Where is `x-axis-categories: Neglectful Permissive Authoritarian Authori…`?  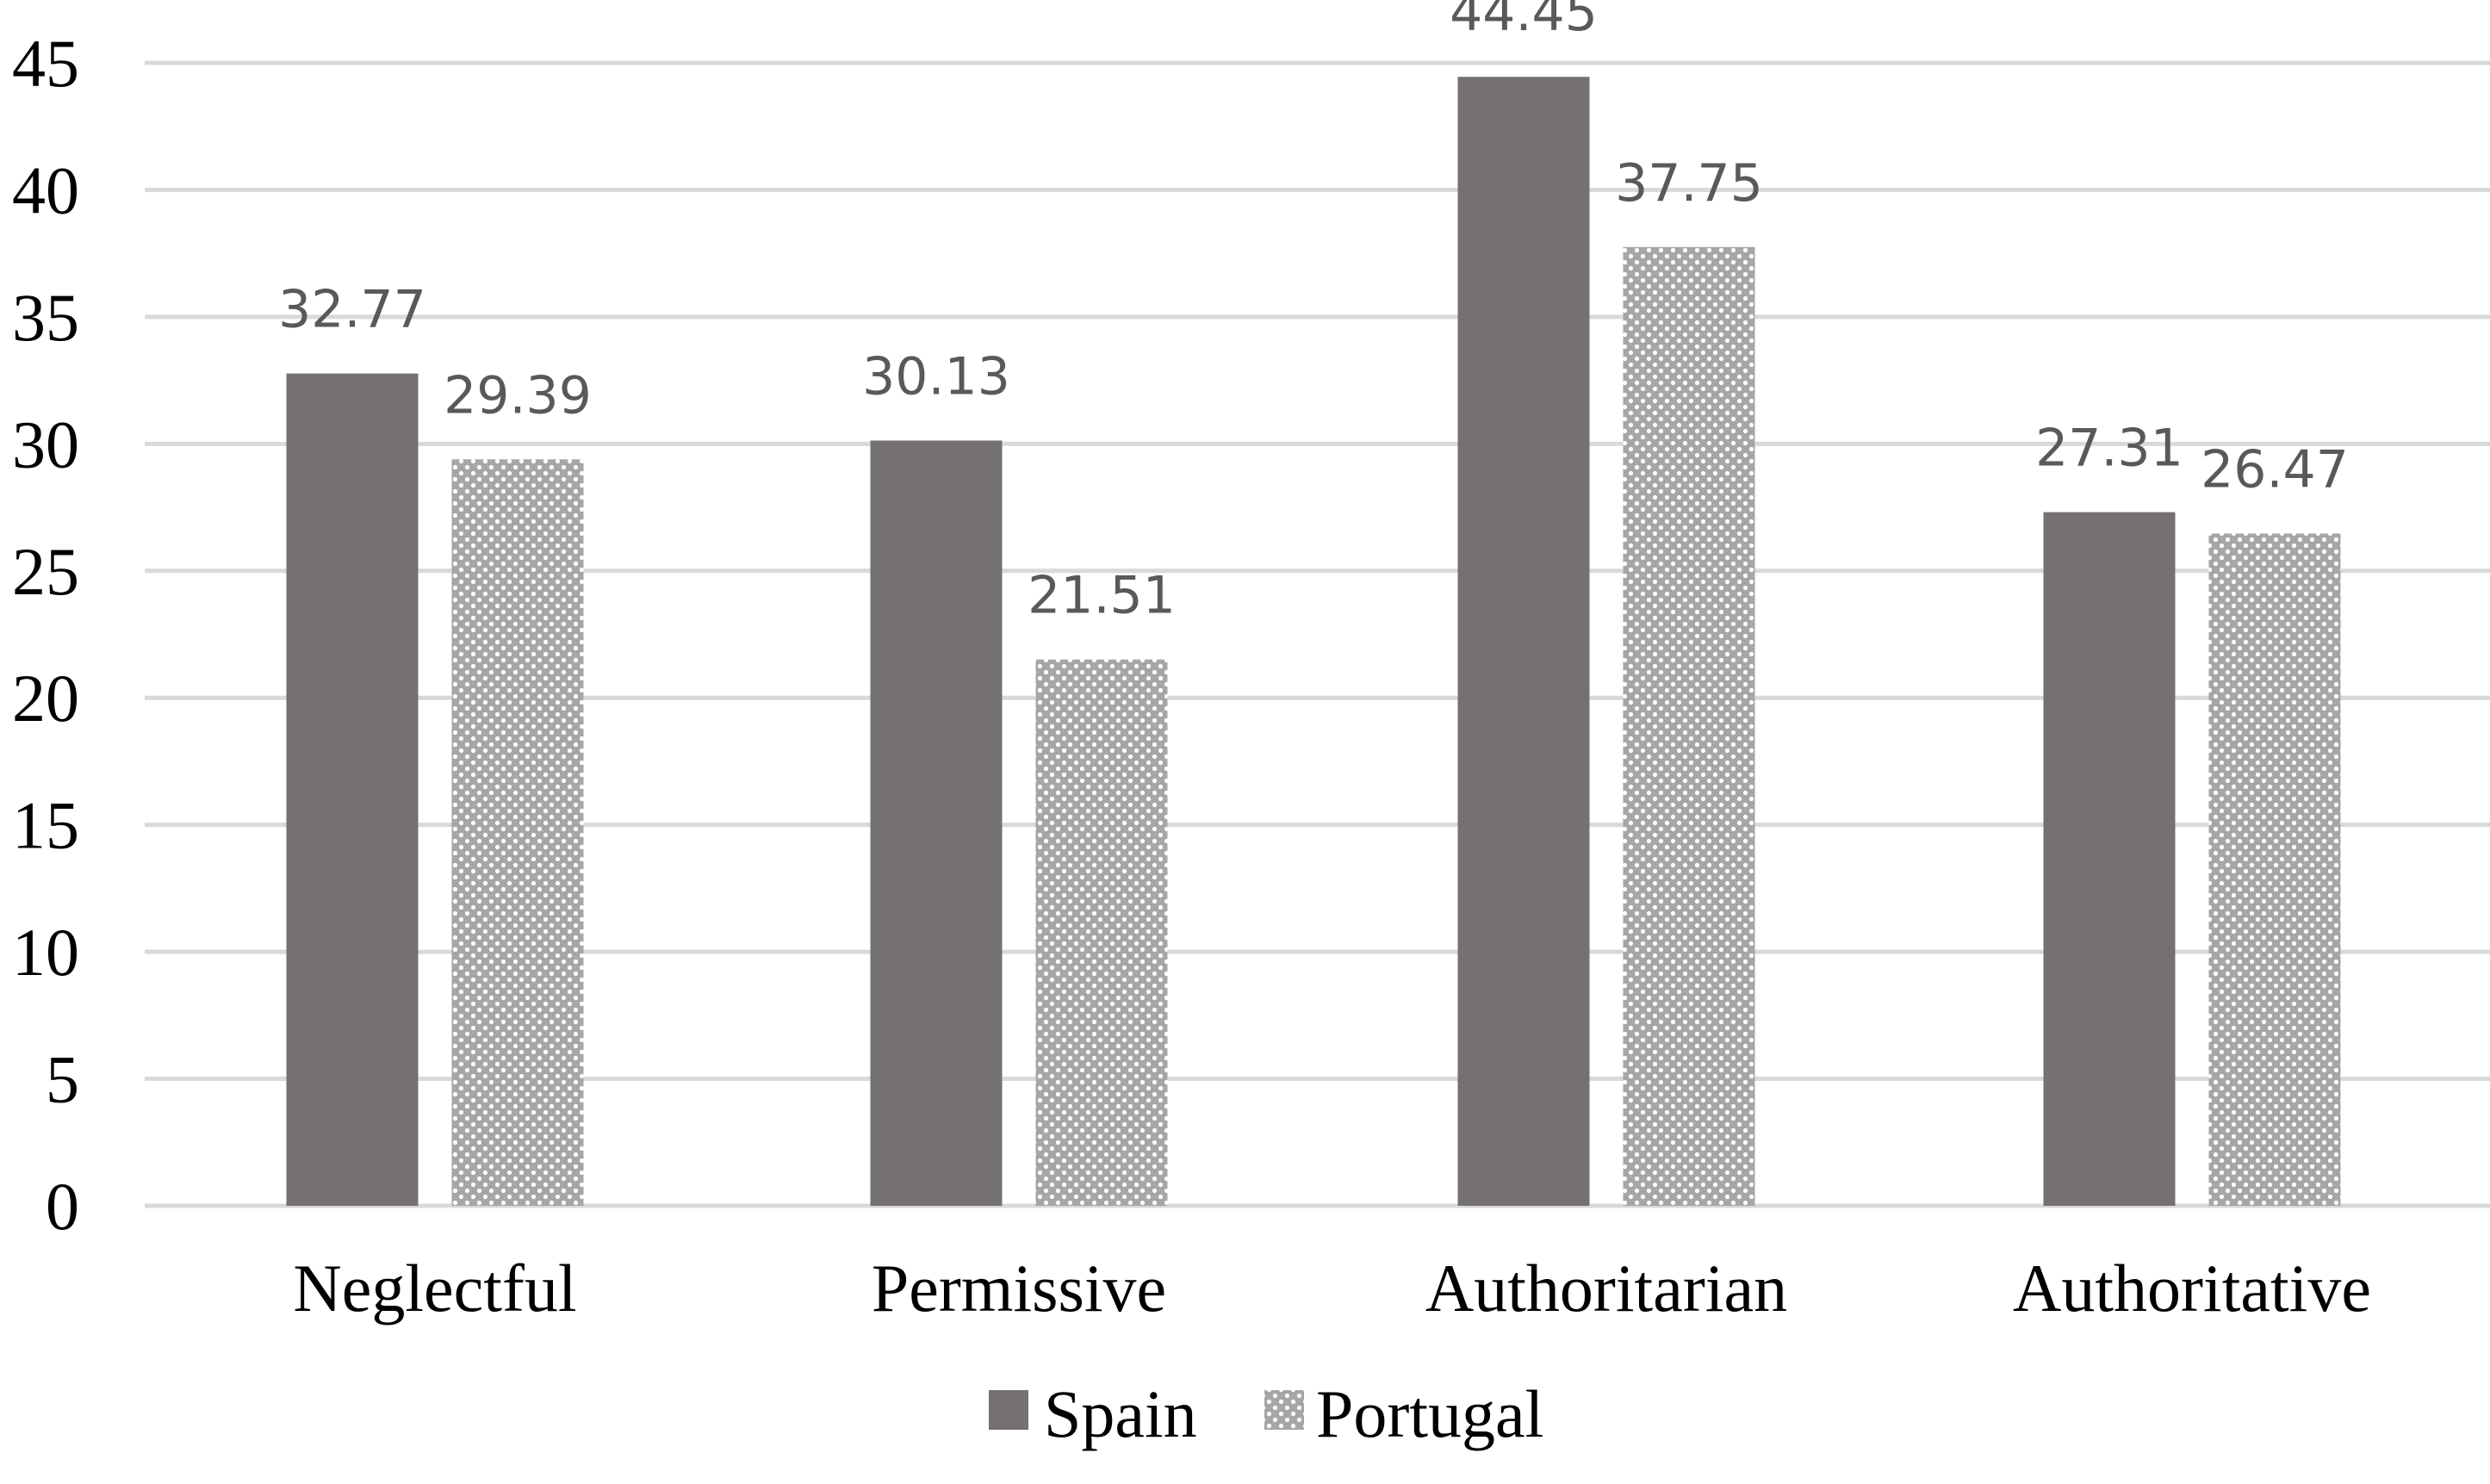 x-axis-categories: Neglectful Permissive Authoritarian Authori… is located at coordinates (1332, 1288).